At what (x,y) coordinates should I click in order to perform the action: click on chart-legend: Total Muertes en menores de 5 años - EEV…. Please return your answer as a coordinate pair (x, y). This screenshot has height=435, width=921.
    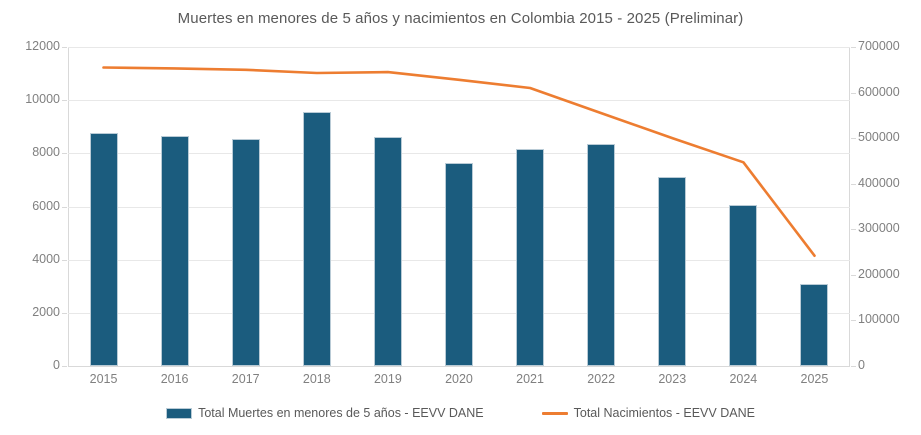
    Looking at the image, I should click on (460, 413).